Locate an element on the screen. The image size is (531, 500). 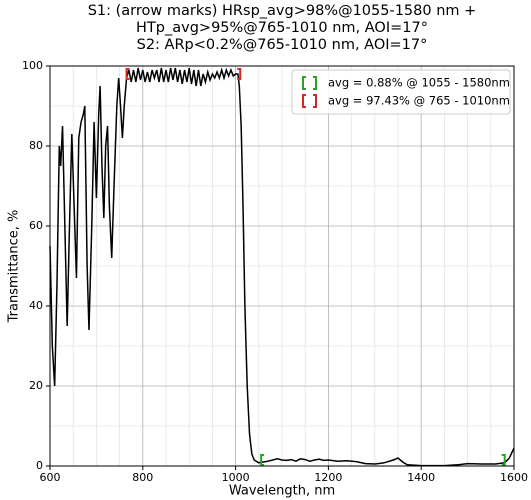
y-tick-label: 80 is located at coordinates (36, 145).